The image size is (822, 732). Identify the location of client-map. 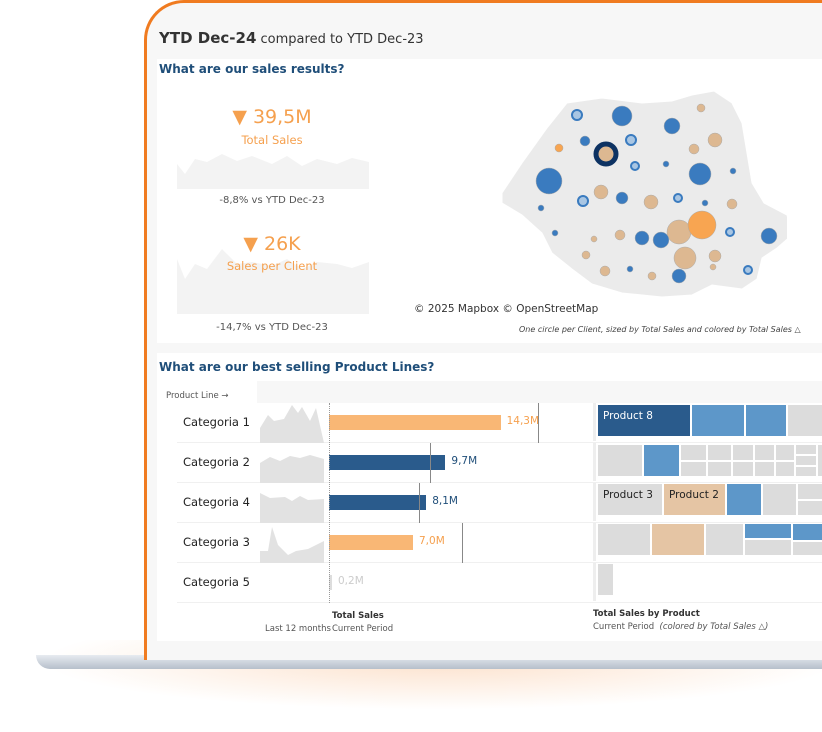
(637, 193).